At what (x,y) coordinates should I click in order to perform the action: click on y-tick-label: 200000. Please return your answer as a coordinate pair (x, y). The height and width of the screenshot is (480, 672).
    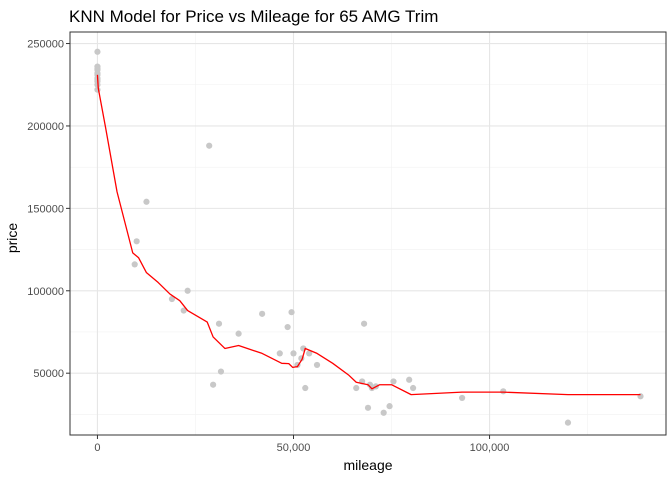
    Looking at the image, I should click on (45, 127).